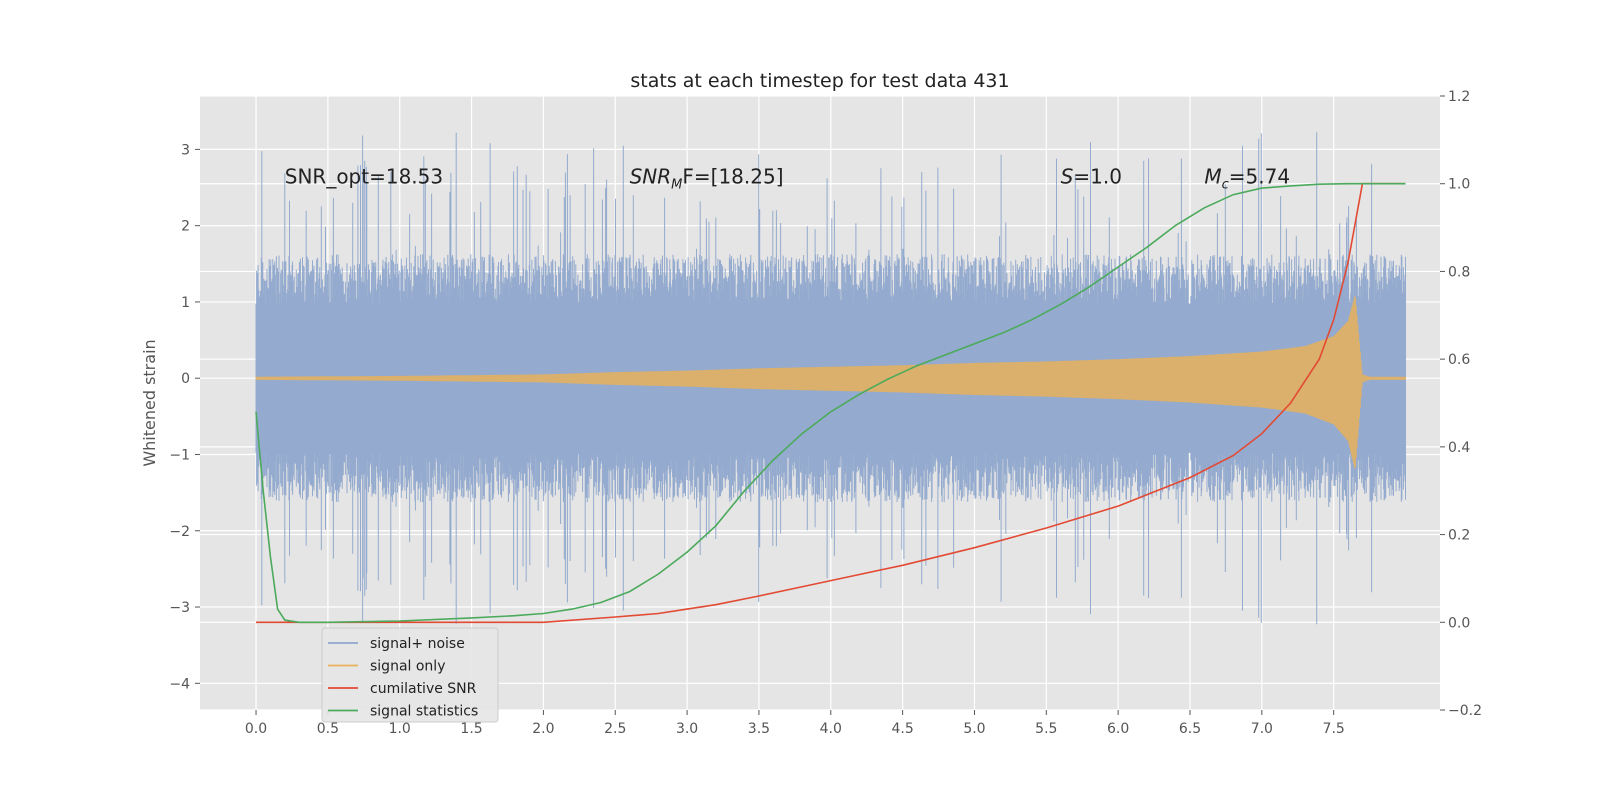 The image size is (1600, 800). I want to click on y2-tick-label: 0.8, so click(1459, 272).